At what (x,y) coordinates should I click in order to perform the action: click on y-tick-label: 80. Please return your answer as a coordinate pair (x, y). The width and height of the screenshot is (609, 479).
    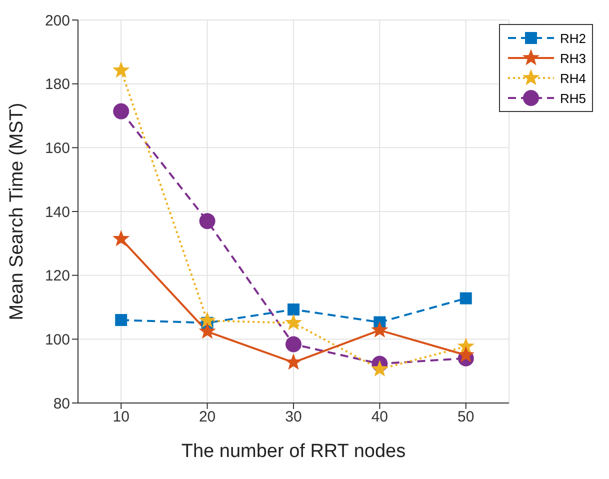
    Looking at the image, I should click on (61, 403).